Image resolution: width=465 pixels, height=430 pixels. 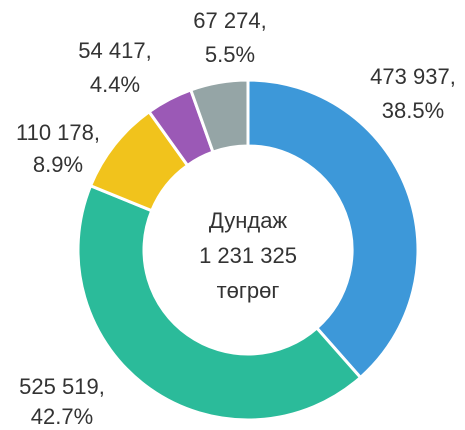 I want to click on value-label: 67 274,, so click(x=229, y=20).